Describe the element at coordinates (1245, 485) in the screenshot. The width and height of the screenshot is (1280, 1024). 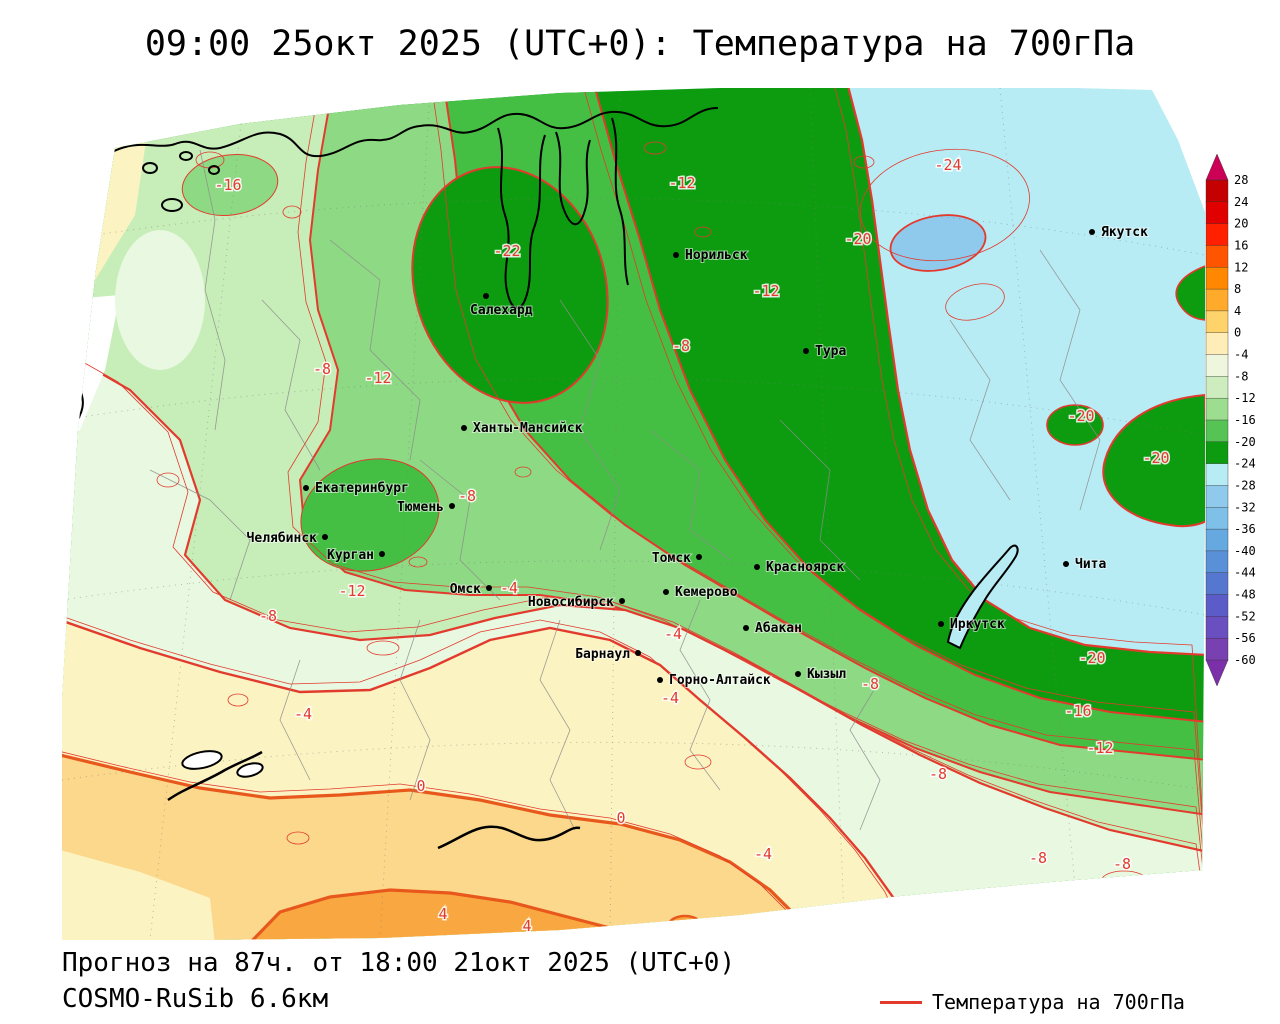
I see `colorbar-tick-label: -28` at that location.